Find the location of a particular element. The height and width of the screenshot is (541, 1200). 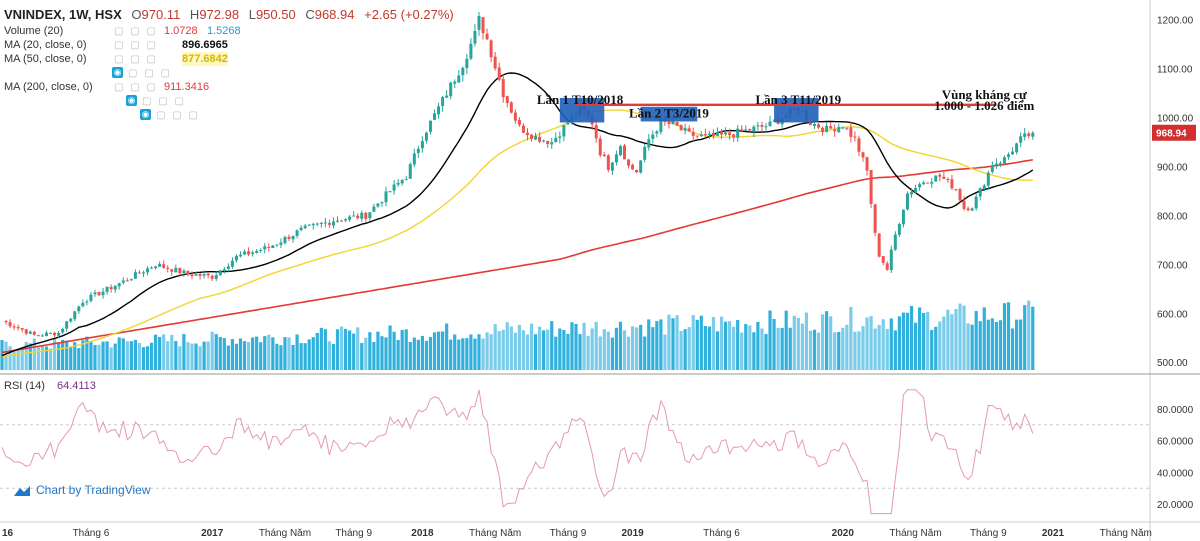

rsi-legend: RSI (14) 64.4113 is located at coordinates (50, 386).